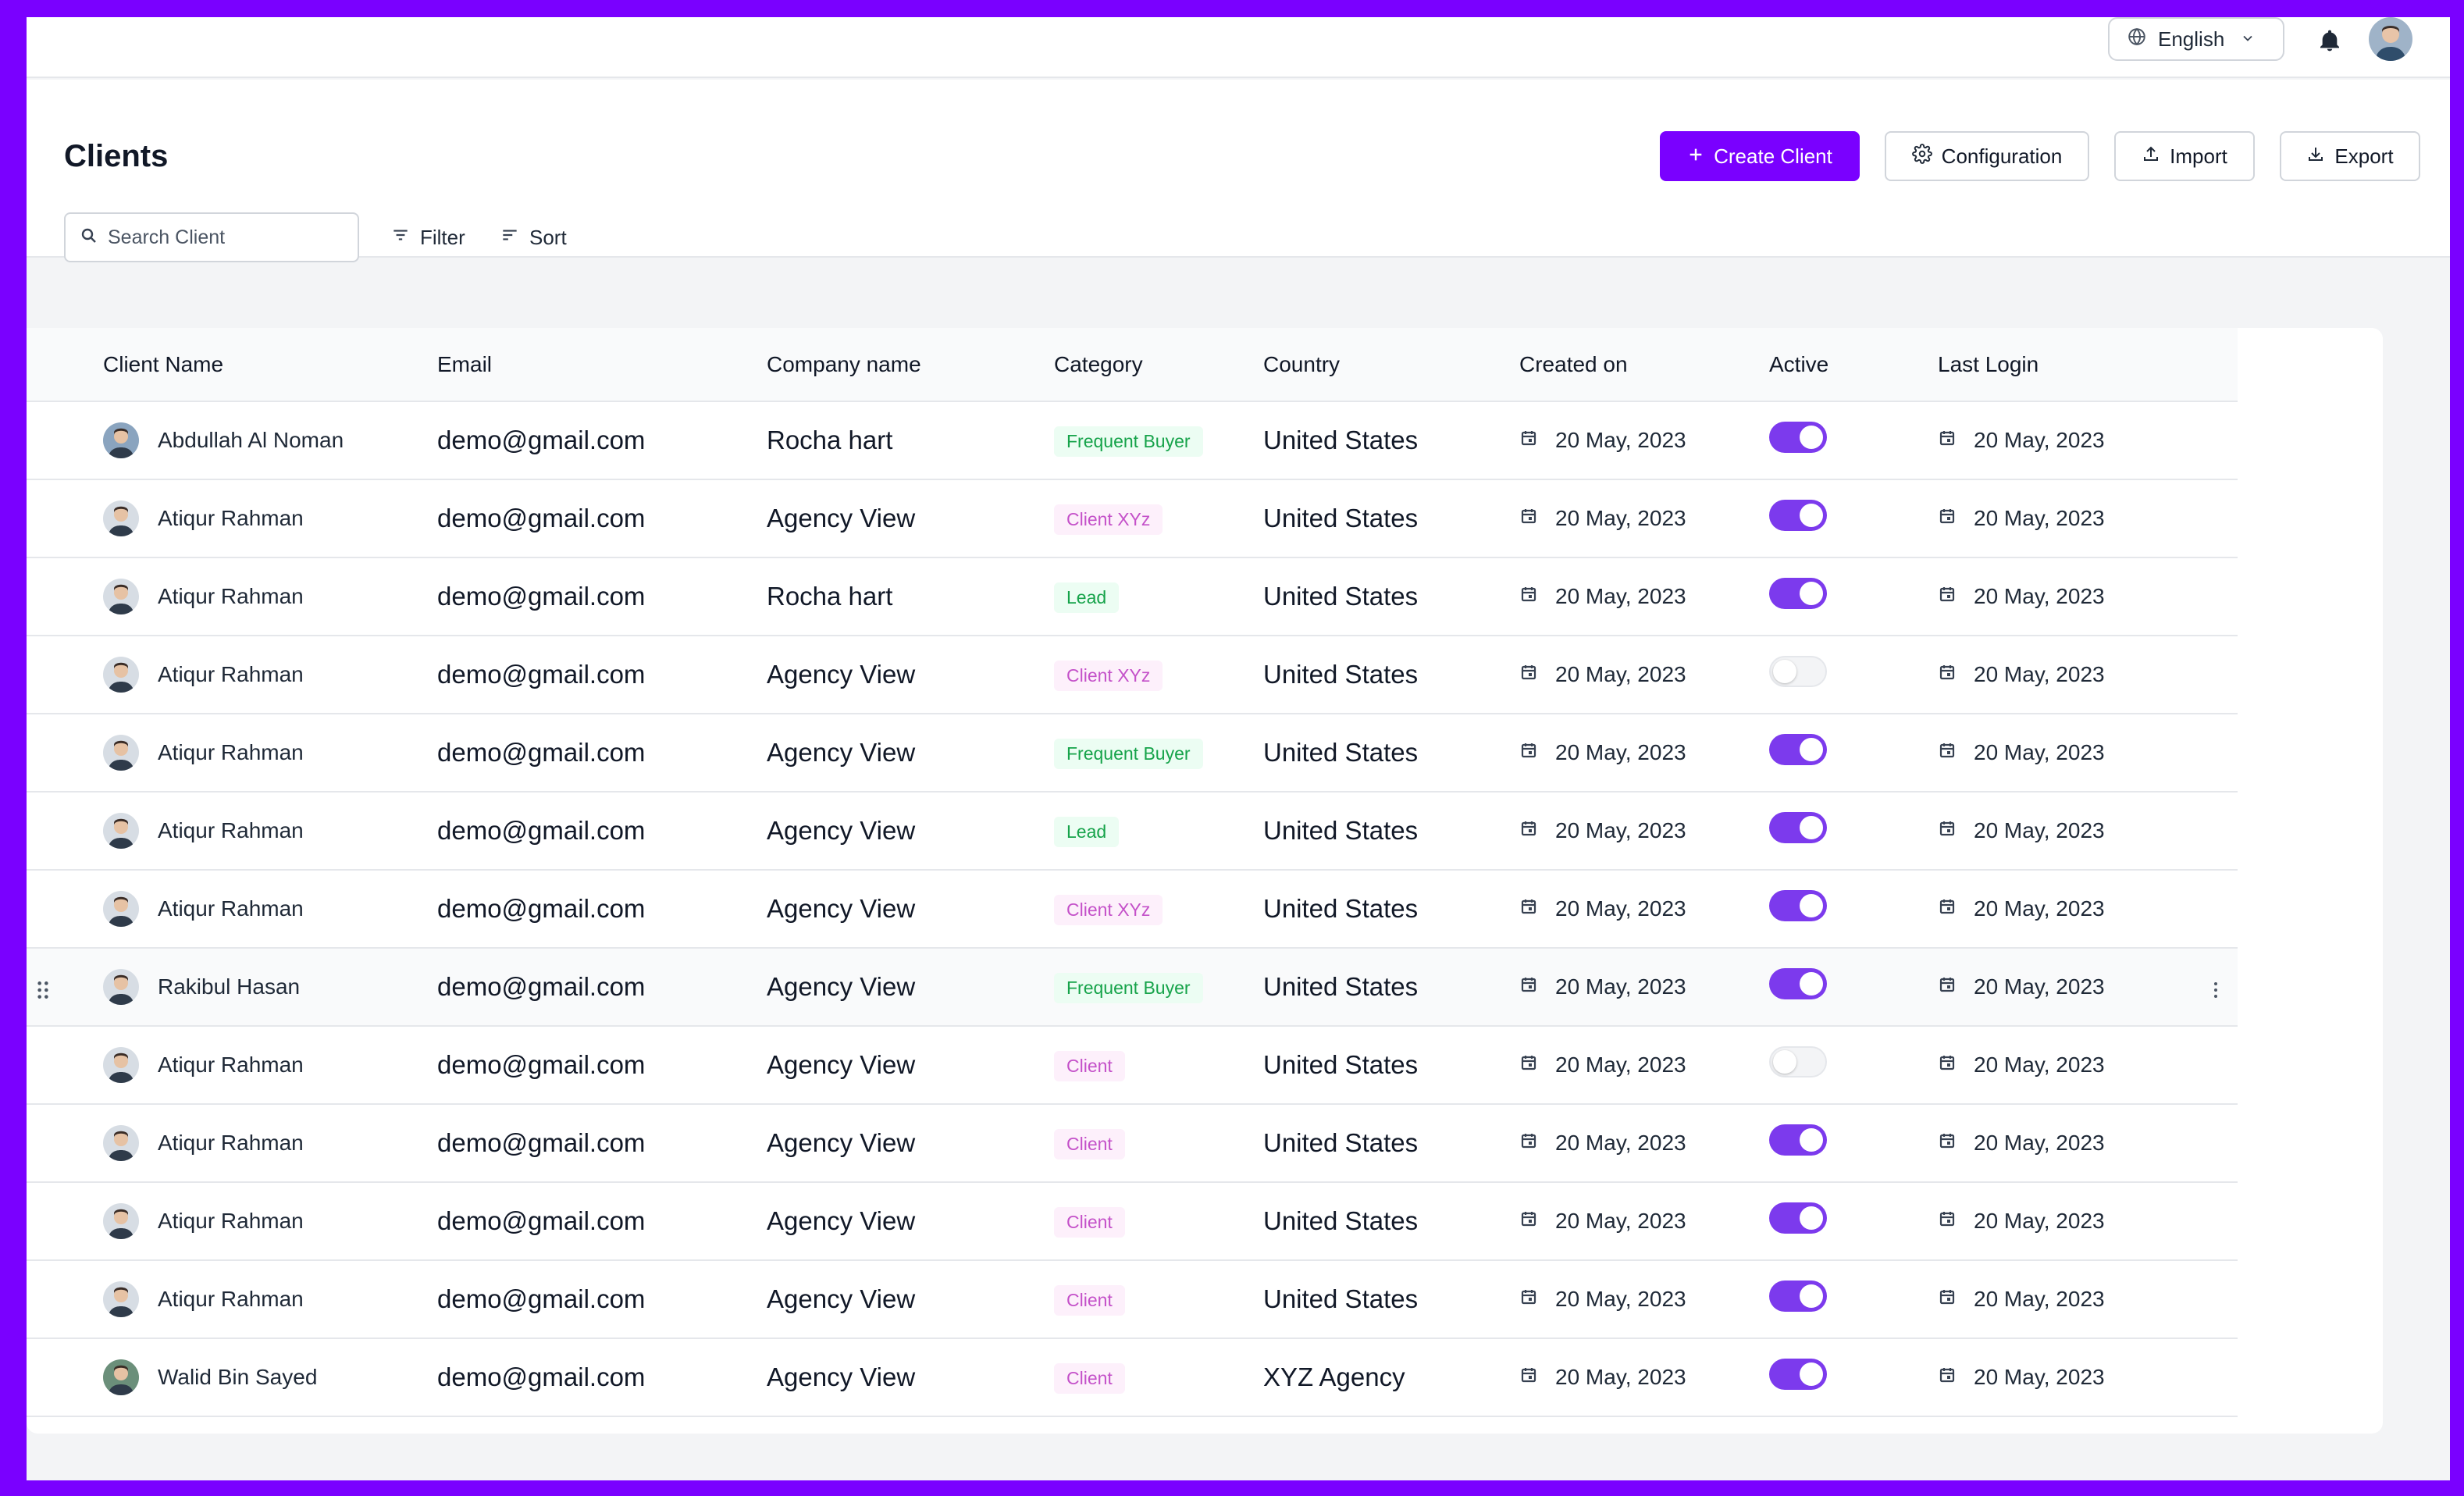  What do you see at coordinates (251, 440) in the screenshot?
I see `client-name: Abdullah Al Noman` at bounding box center [251, 440].